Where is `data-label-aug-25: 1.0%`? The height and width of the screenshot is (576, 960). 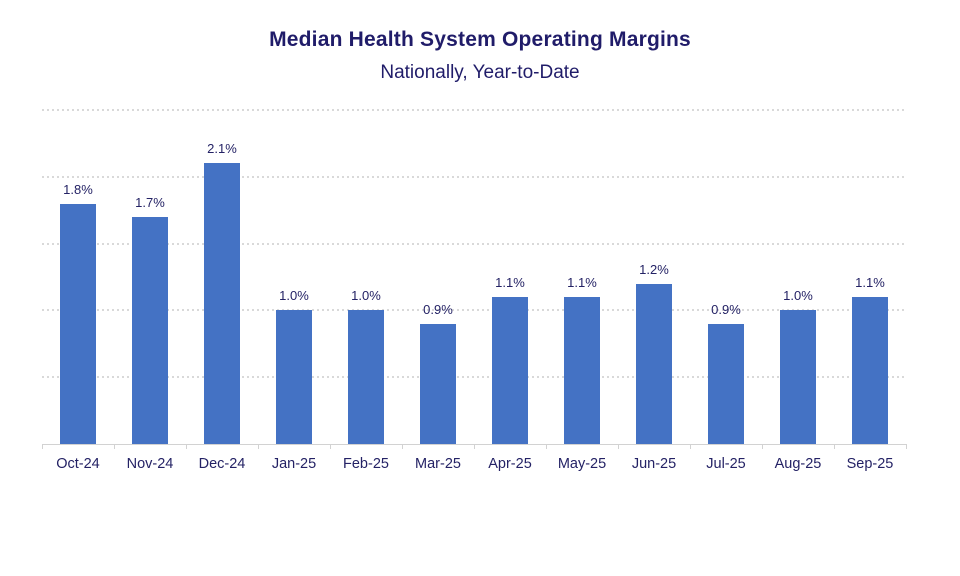
data-label-aug-25: 1.0% is located at coordinates (798, 296).